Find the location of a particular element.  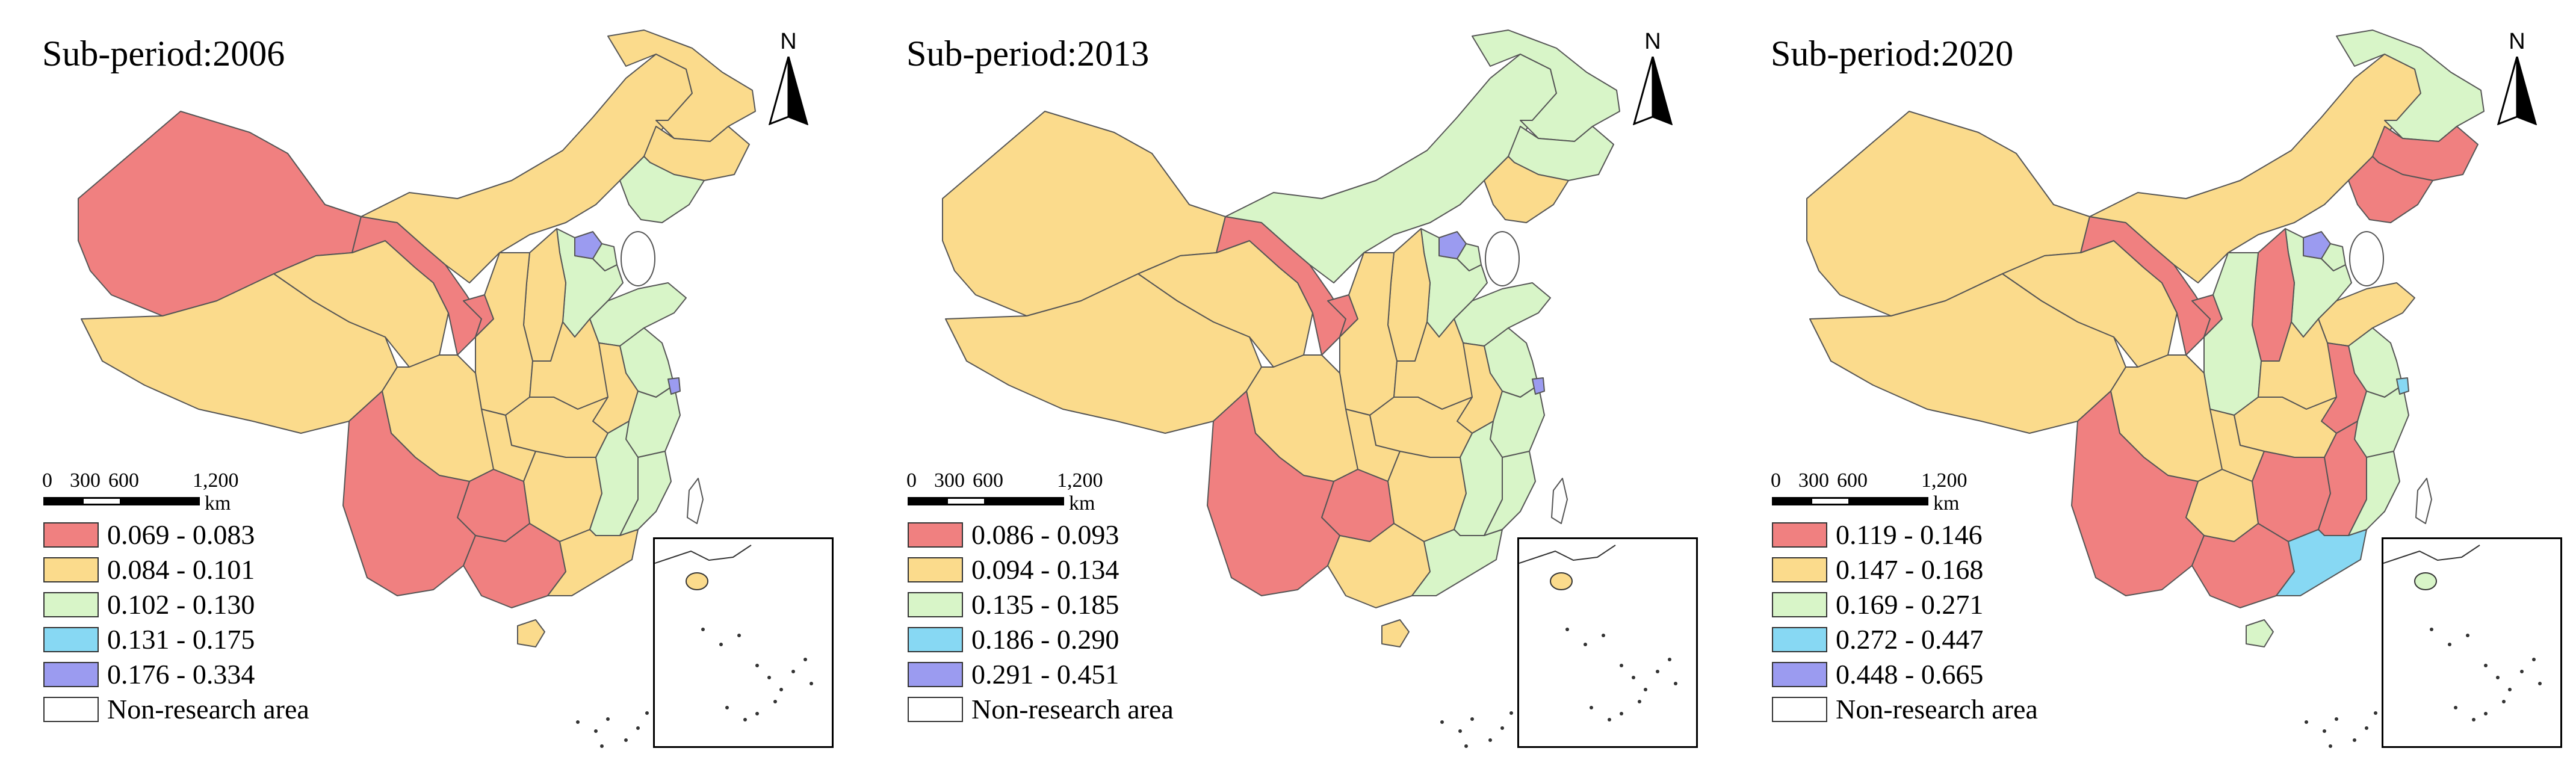

legend-label: 0.186 - 0.290 is located at coordinates (1045, 639).